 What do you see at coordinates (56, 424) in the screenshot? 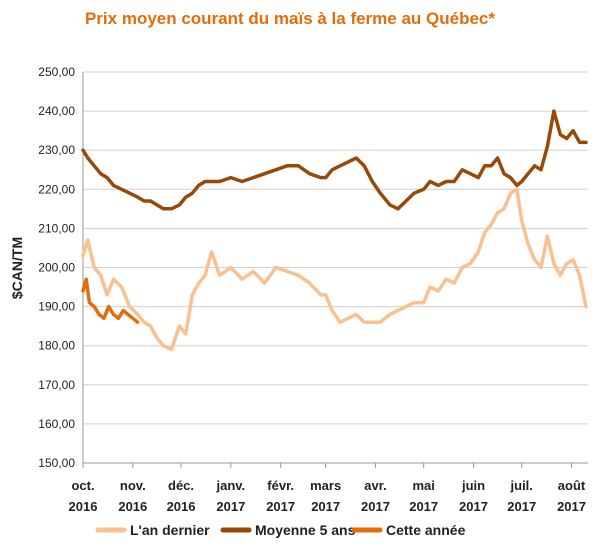
I see `y-tick-label: 160,00` at bounding box center [56, 424].